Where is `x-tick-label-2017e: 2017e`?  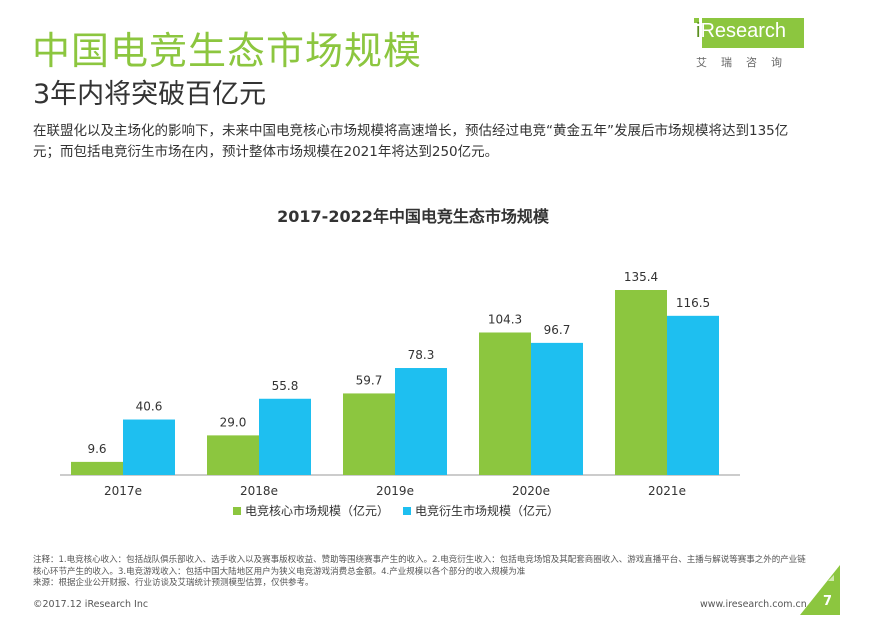 x-tick-label-2017e: 2017e is located at coordinates (123, 491).